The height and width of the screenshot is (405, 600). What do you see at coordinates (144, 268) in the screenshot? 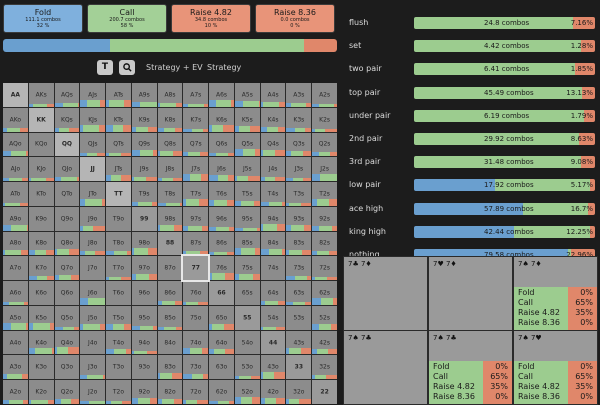
I see `hand-cell-97o: 97o` at bounding box center [144, 268].